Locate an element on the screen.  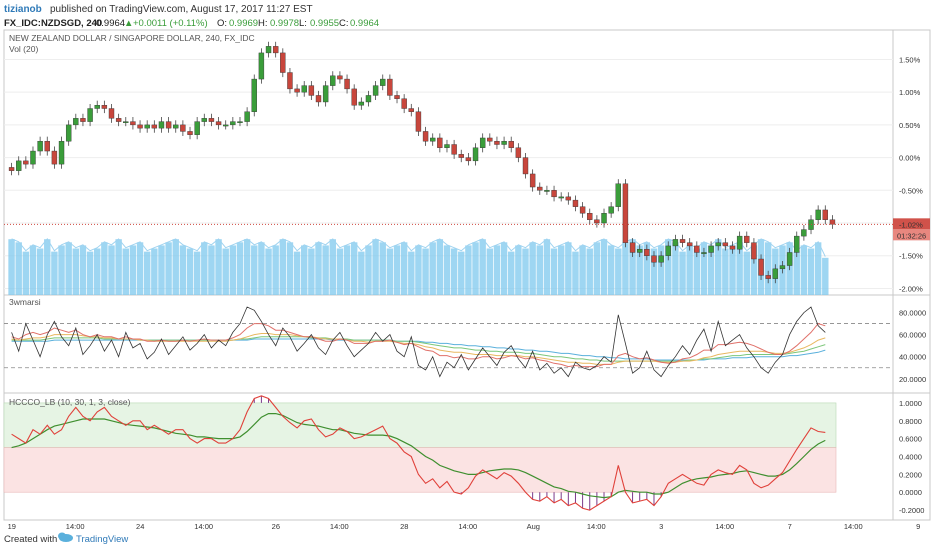
hccco-tick-label: 0.4000 is located at coordinates (910, 457).